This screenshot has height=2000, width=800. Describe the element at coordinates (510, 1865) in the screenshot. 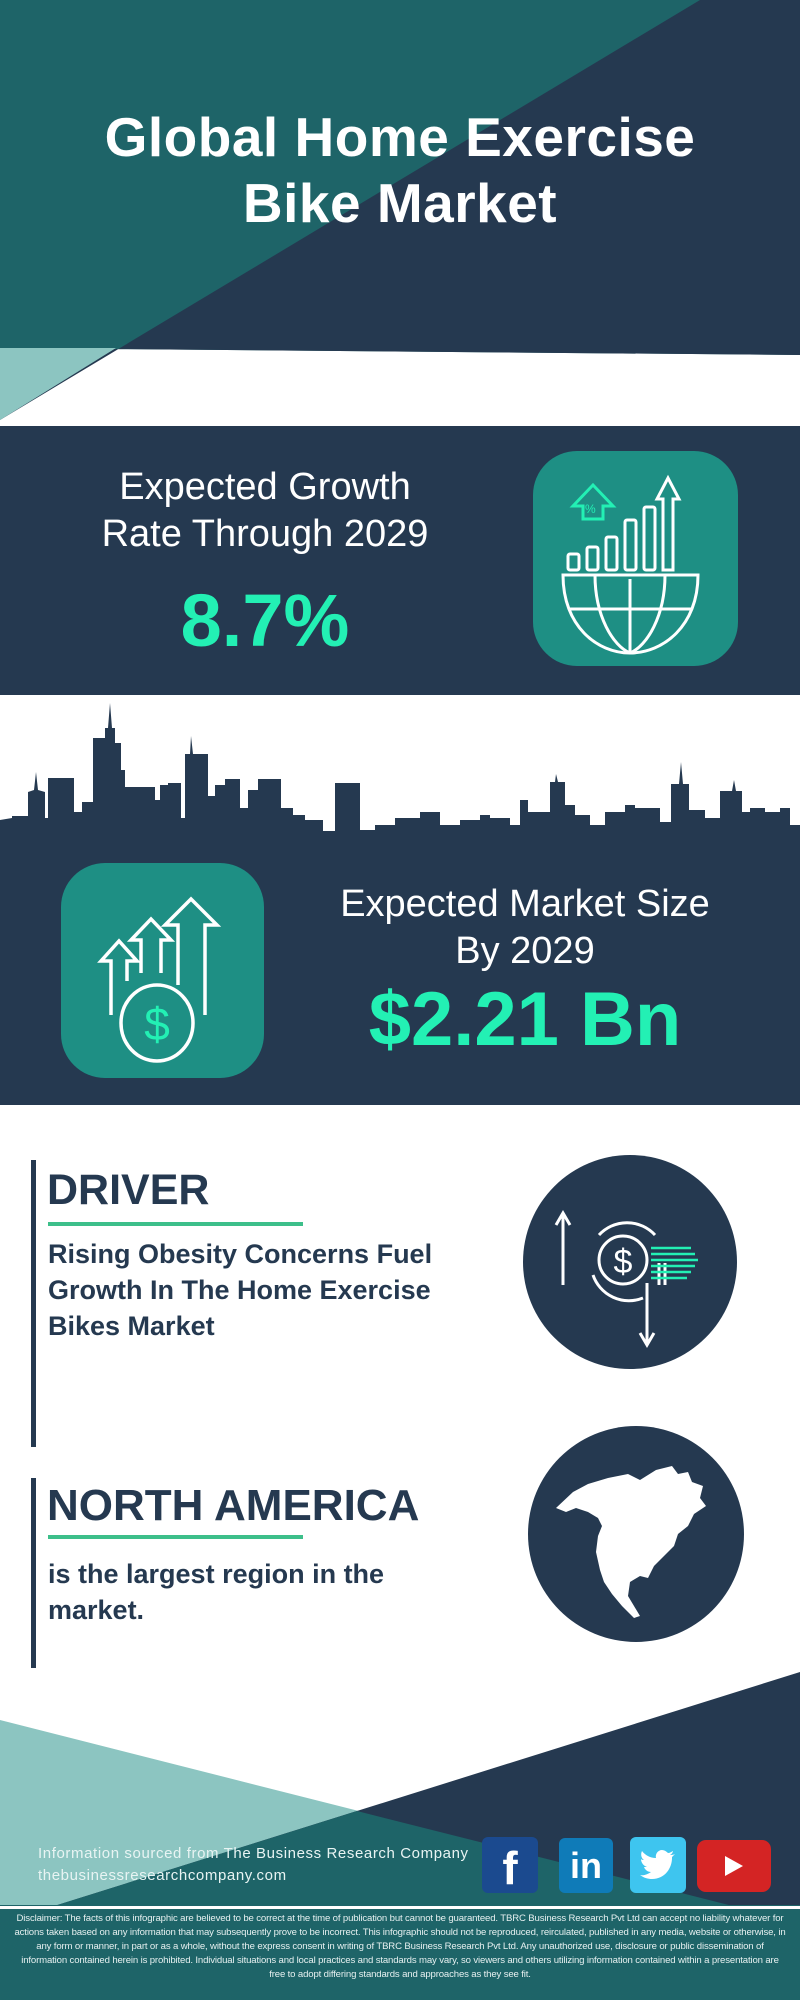

I see `facebook-icon: f` at that location.